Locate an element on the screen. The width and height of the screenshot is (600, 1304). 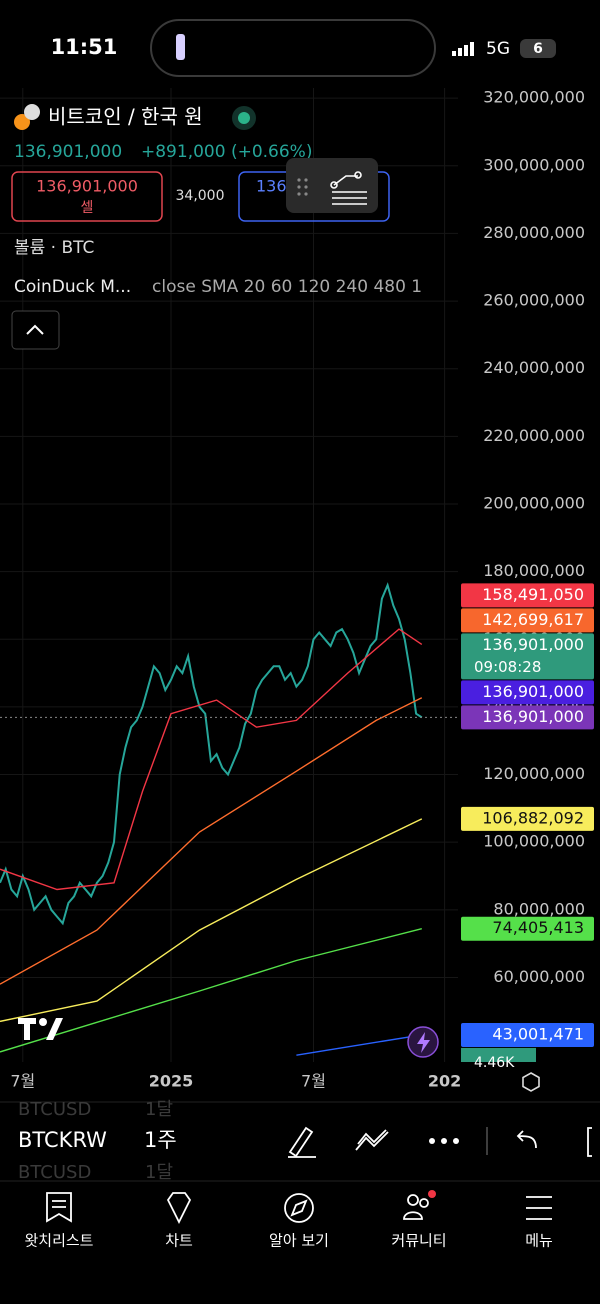
volume-label is located at coordinates (498, 1054).